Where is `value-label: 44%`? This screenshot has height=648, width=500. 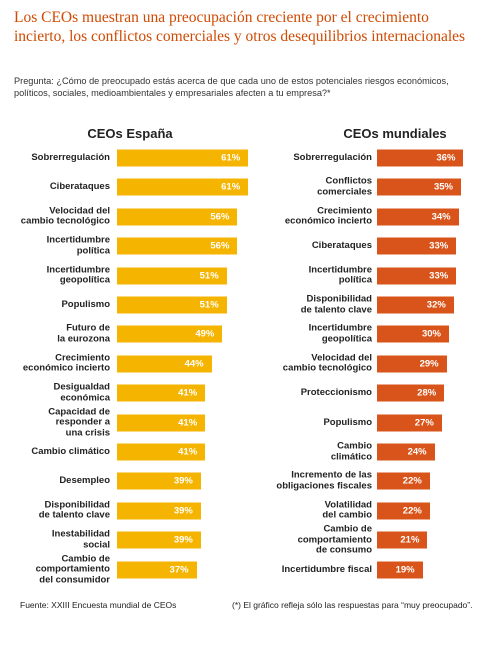
value-label: 44% is located at coordinates (194, 364).